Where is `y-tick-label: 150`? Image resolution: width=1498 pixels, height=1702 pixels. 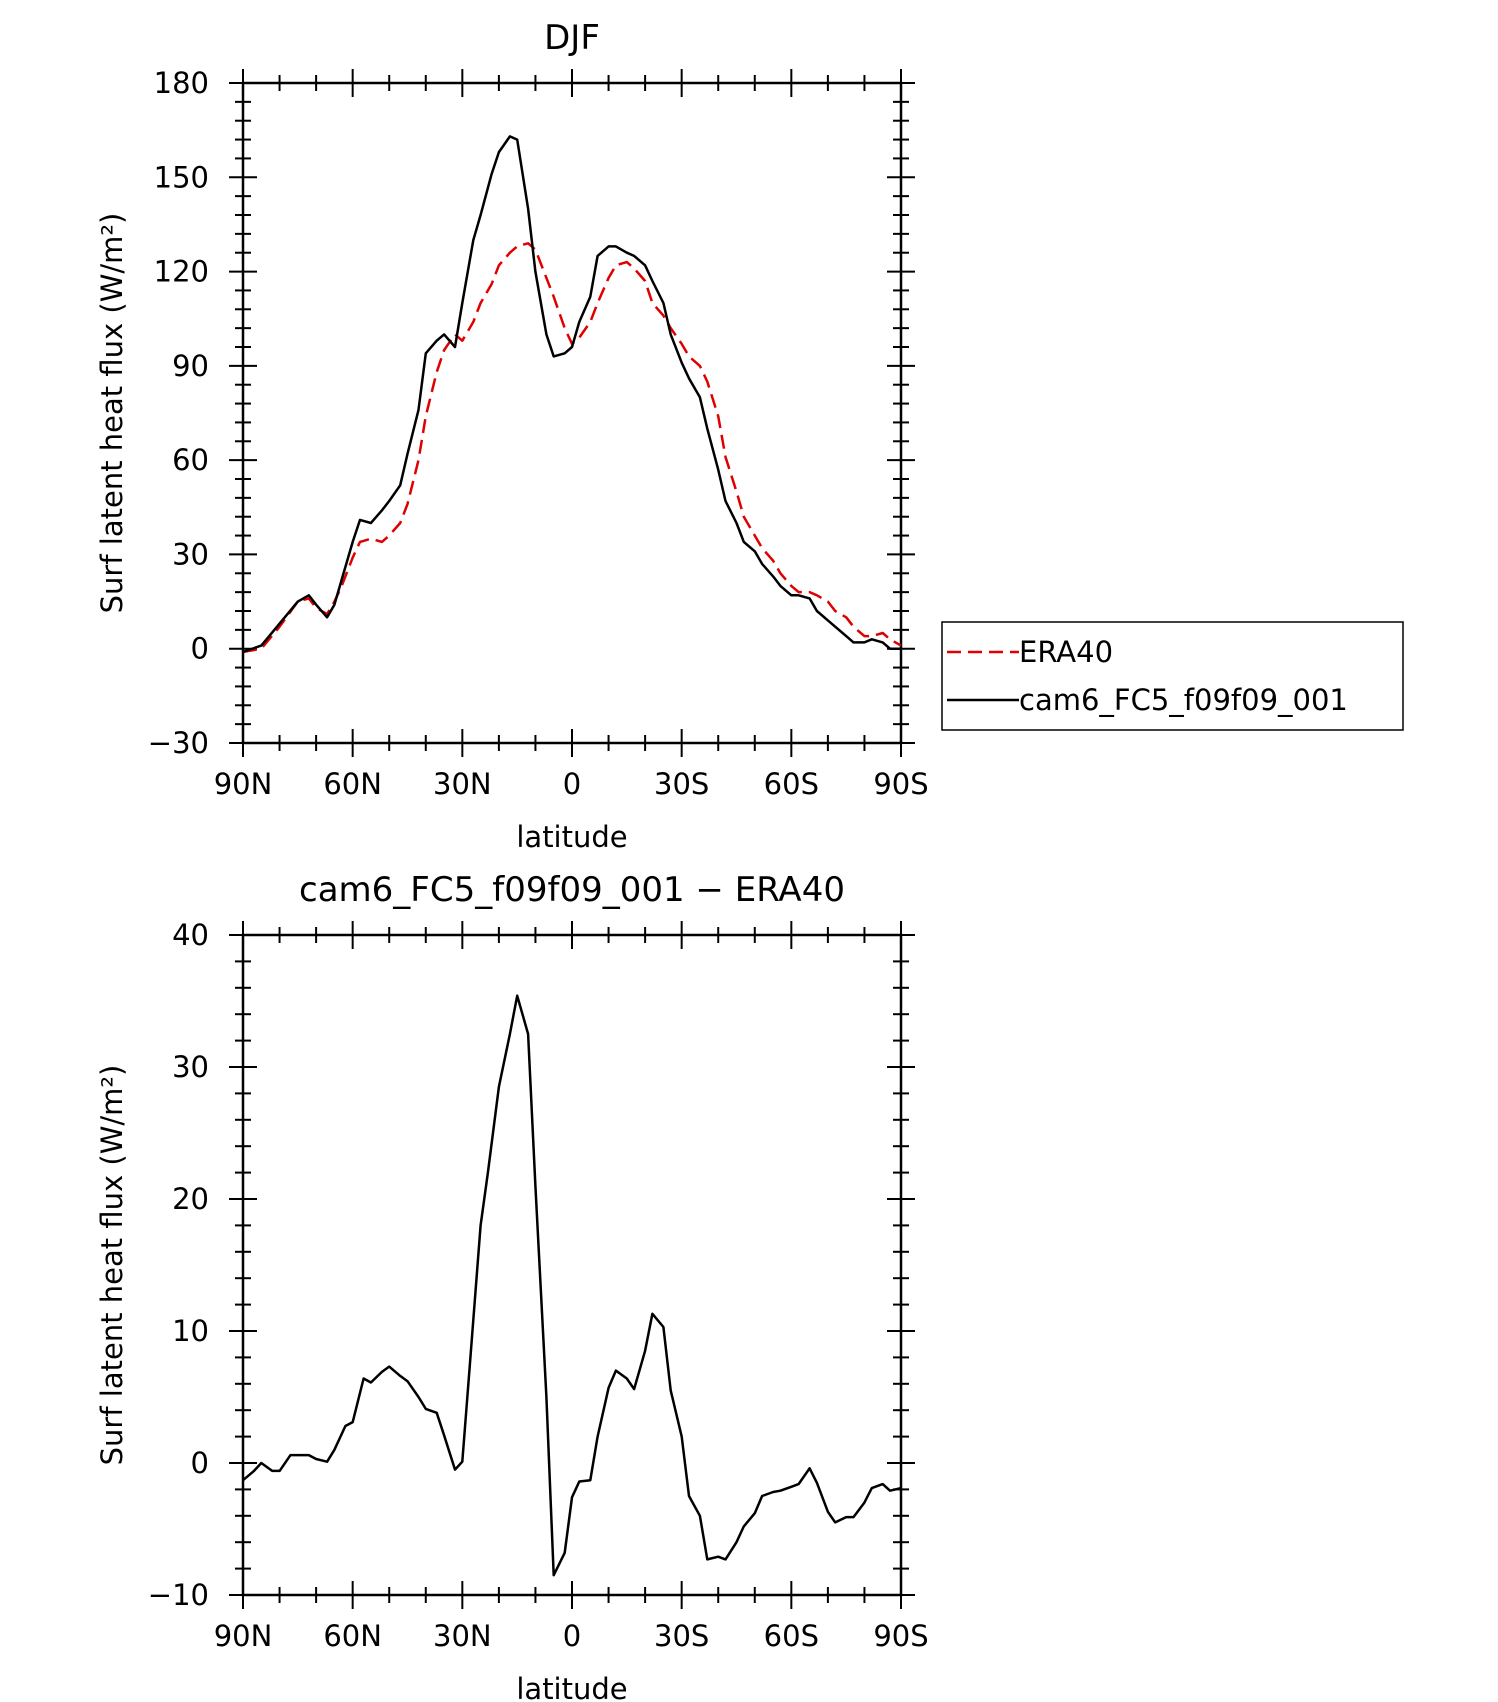
y-tick-label: 150 is located at coordinates (181, 177).